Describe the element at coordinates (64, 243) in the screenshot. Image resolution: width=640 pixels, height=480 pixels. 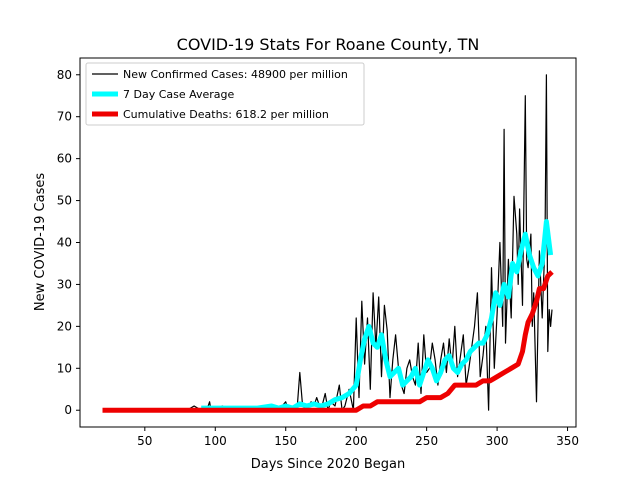
I see `y-tick-label: 40` at that location.